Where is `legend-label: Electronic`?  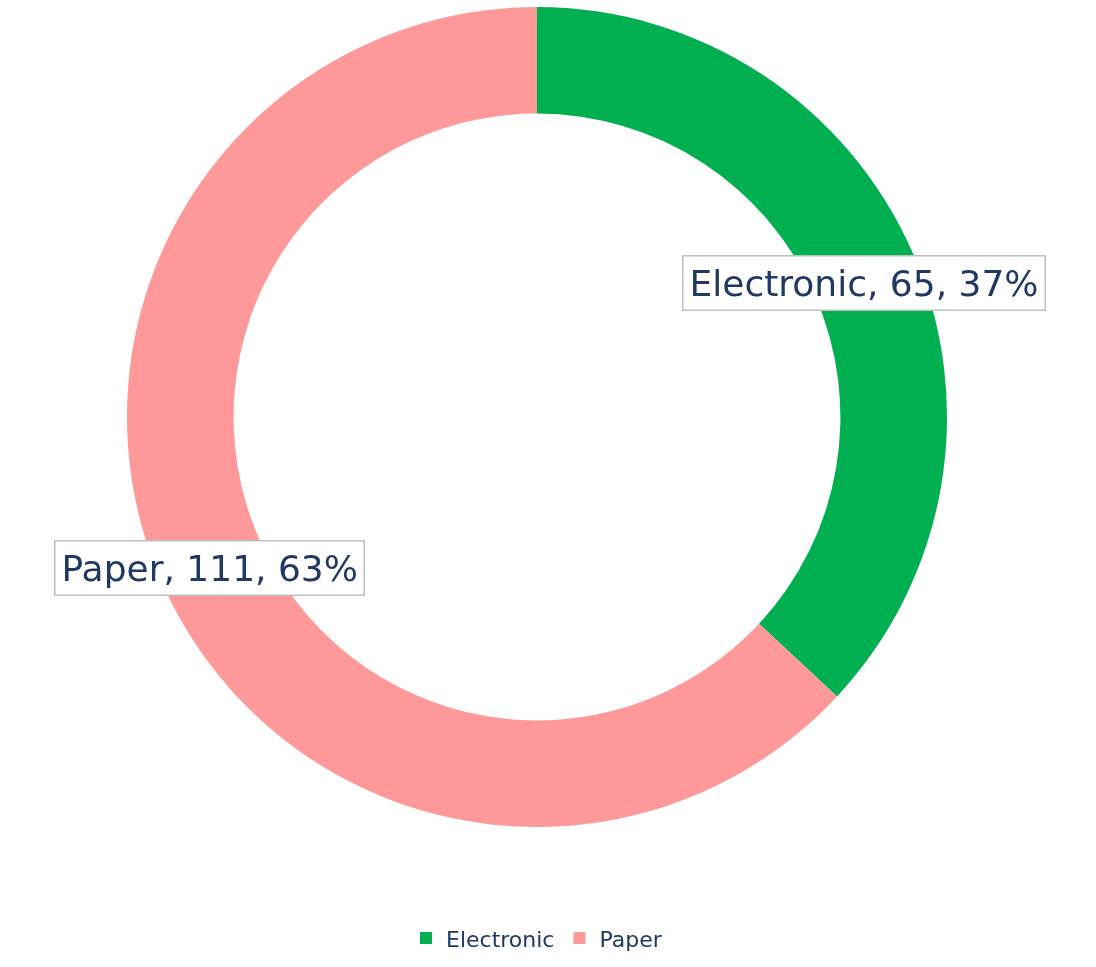
legend-label: Electronic is located at coordinates (500, 939).